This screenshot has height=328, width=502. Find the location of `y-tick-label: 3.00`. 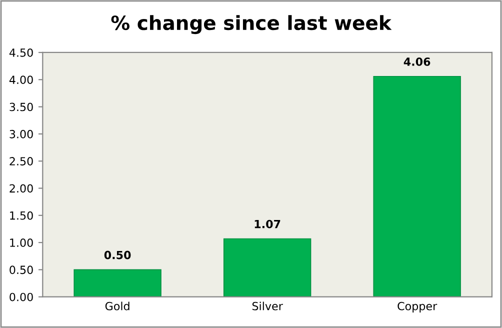

y-tick-label: 3.00 is located at coordinates (21, 134).